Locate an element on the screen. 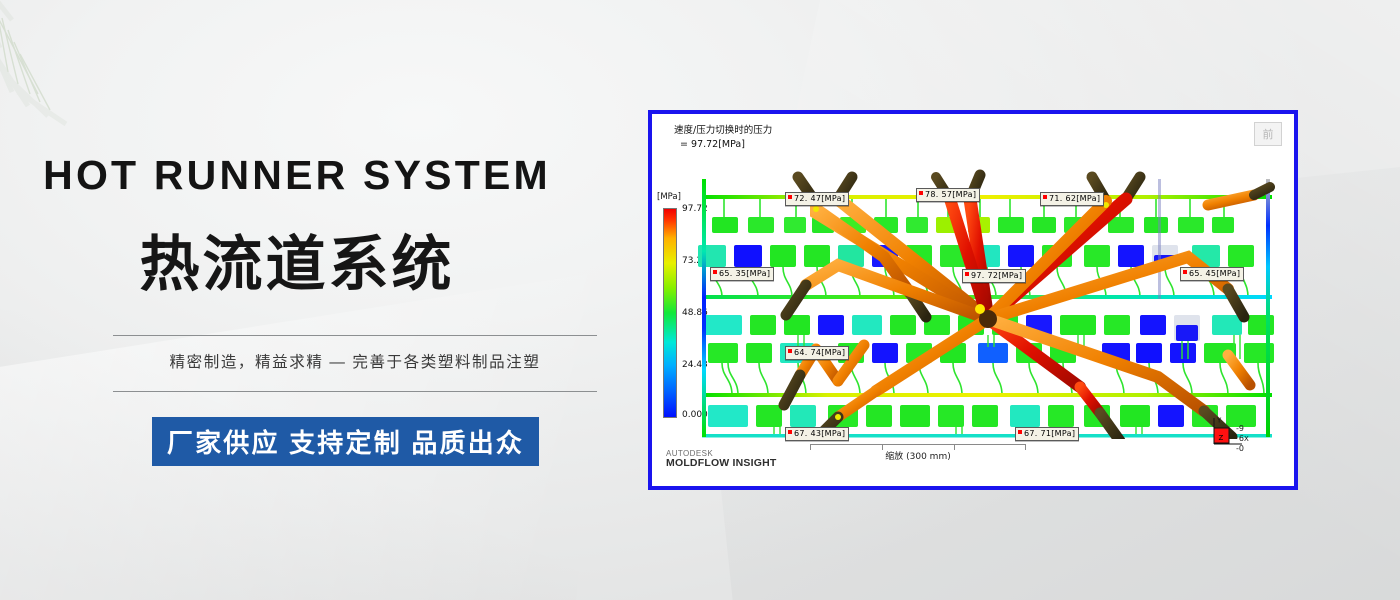 This screenshot has width=1400, height=600. scale-bar-label: 缩放 (300 mm) is located at coordinates (918, 457).